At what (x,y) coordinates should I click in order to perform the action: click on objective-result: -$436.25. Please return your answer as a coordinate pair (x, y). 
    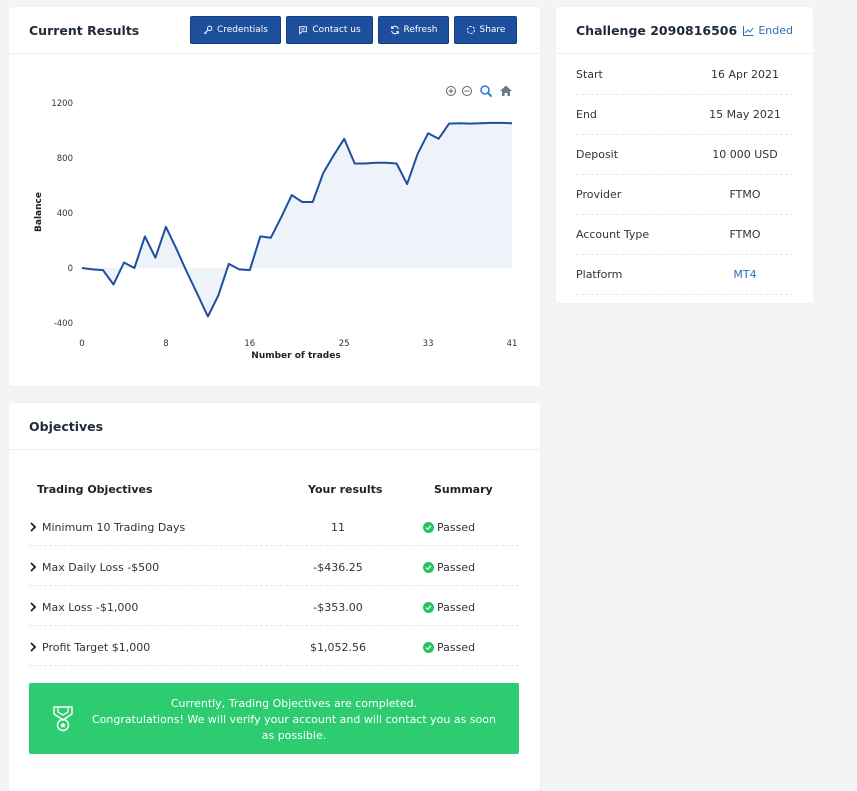
    Looking at the image, I should click on (338, 567).